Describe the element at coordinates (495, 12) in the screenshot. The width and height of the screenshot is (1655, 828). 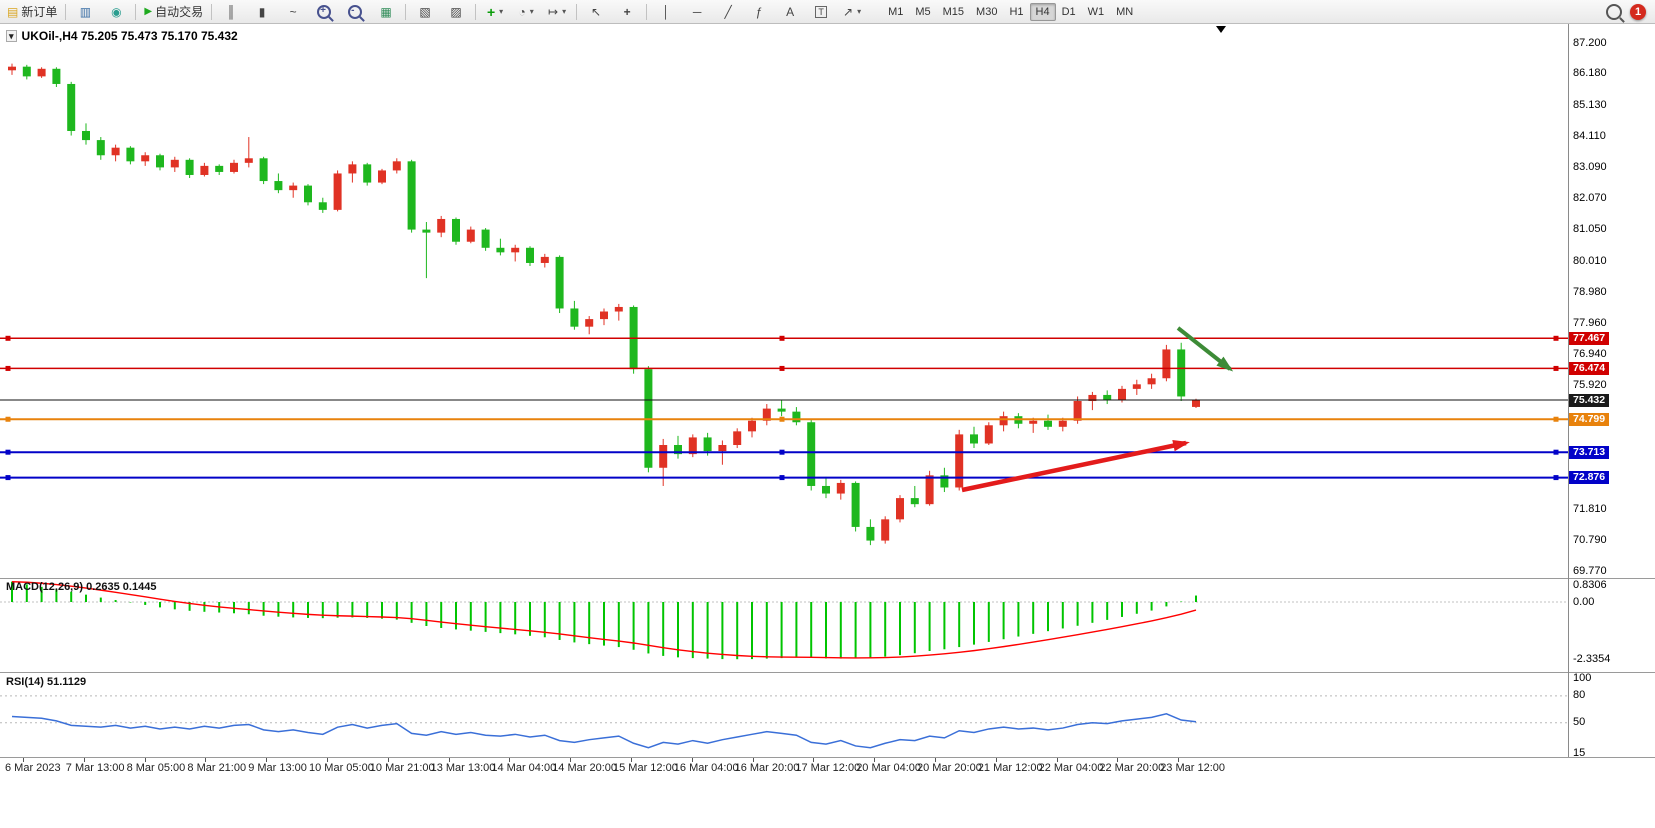
I see `add-indicator-button: + ▾` at that location.